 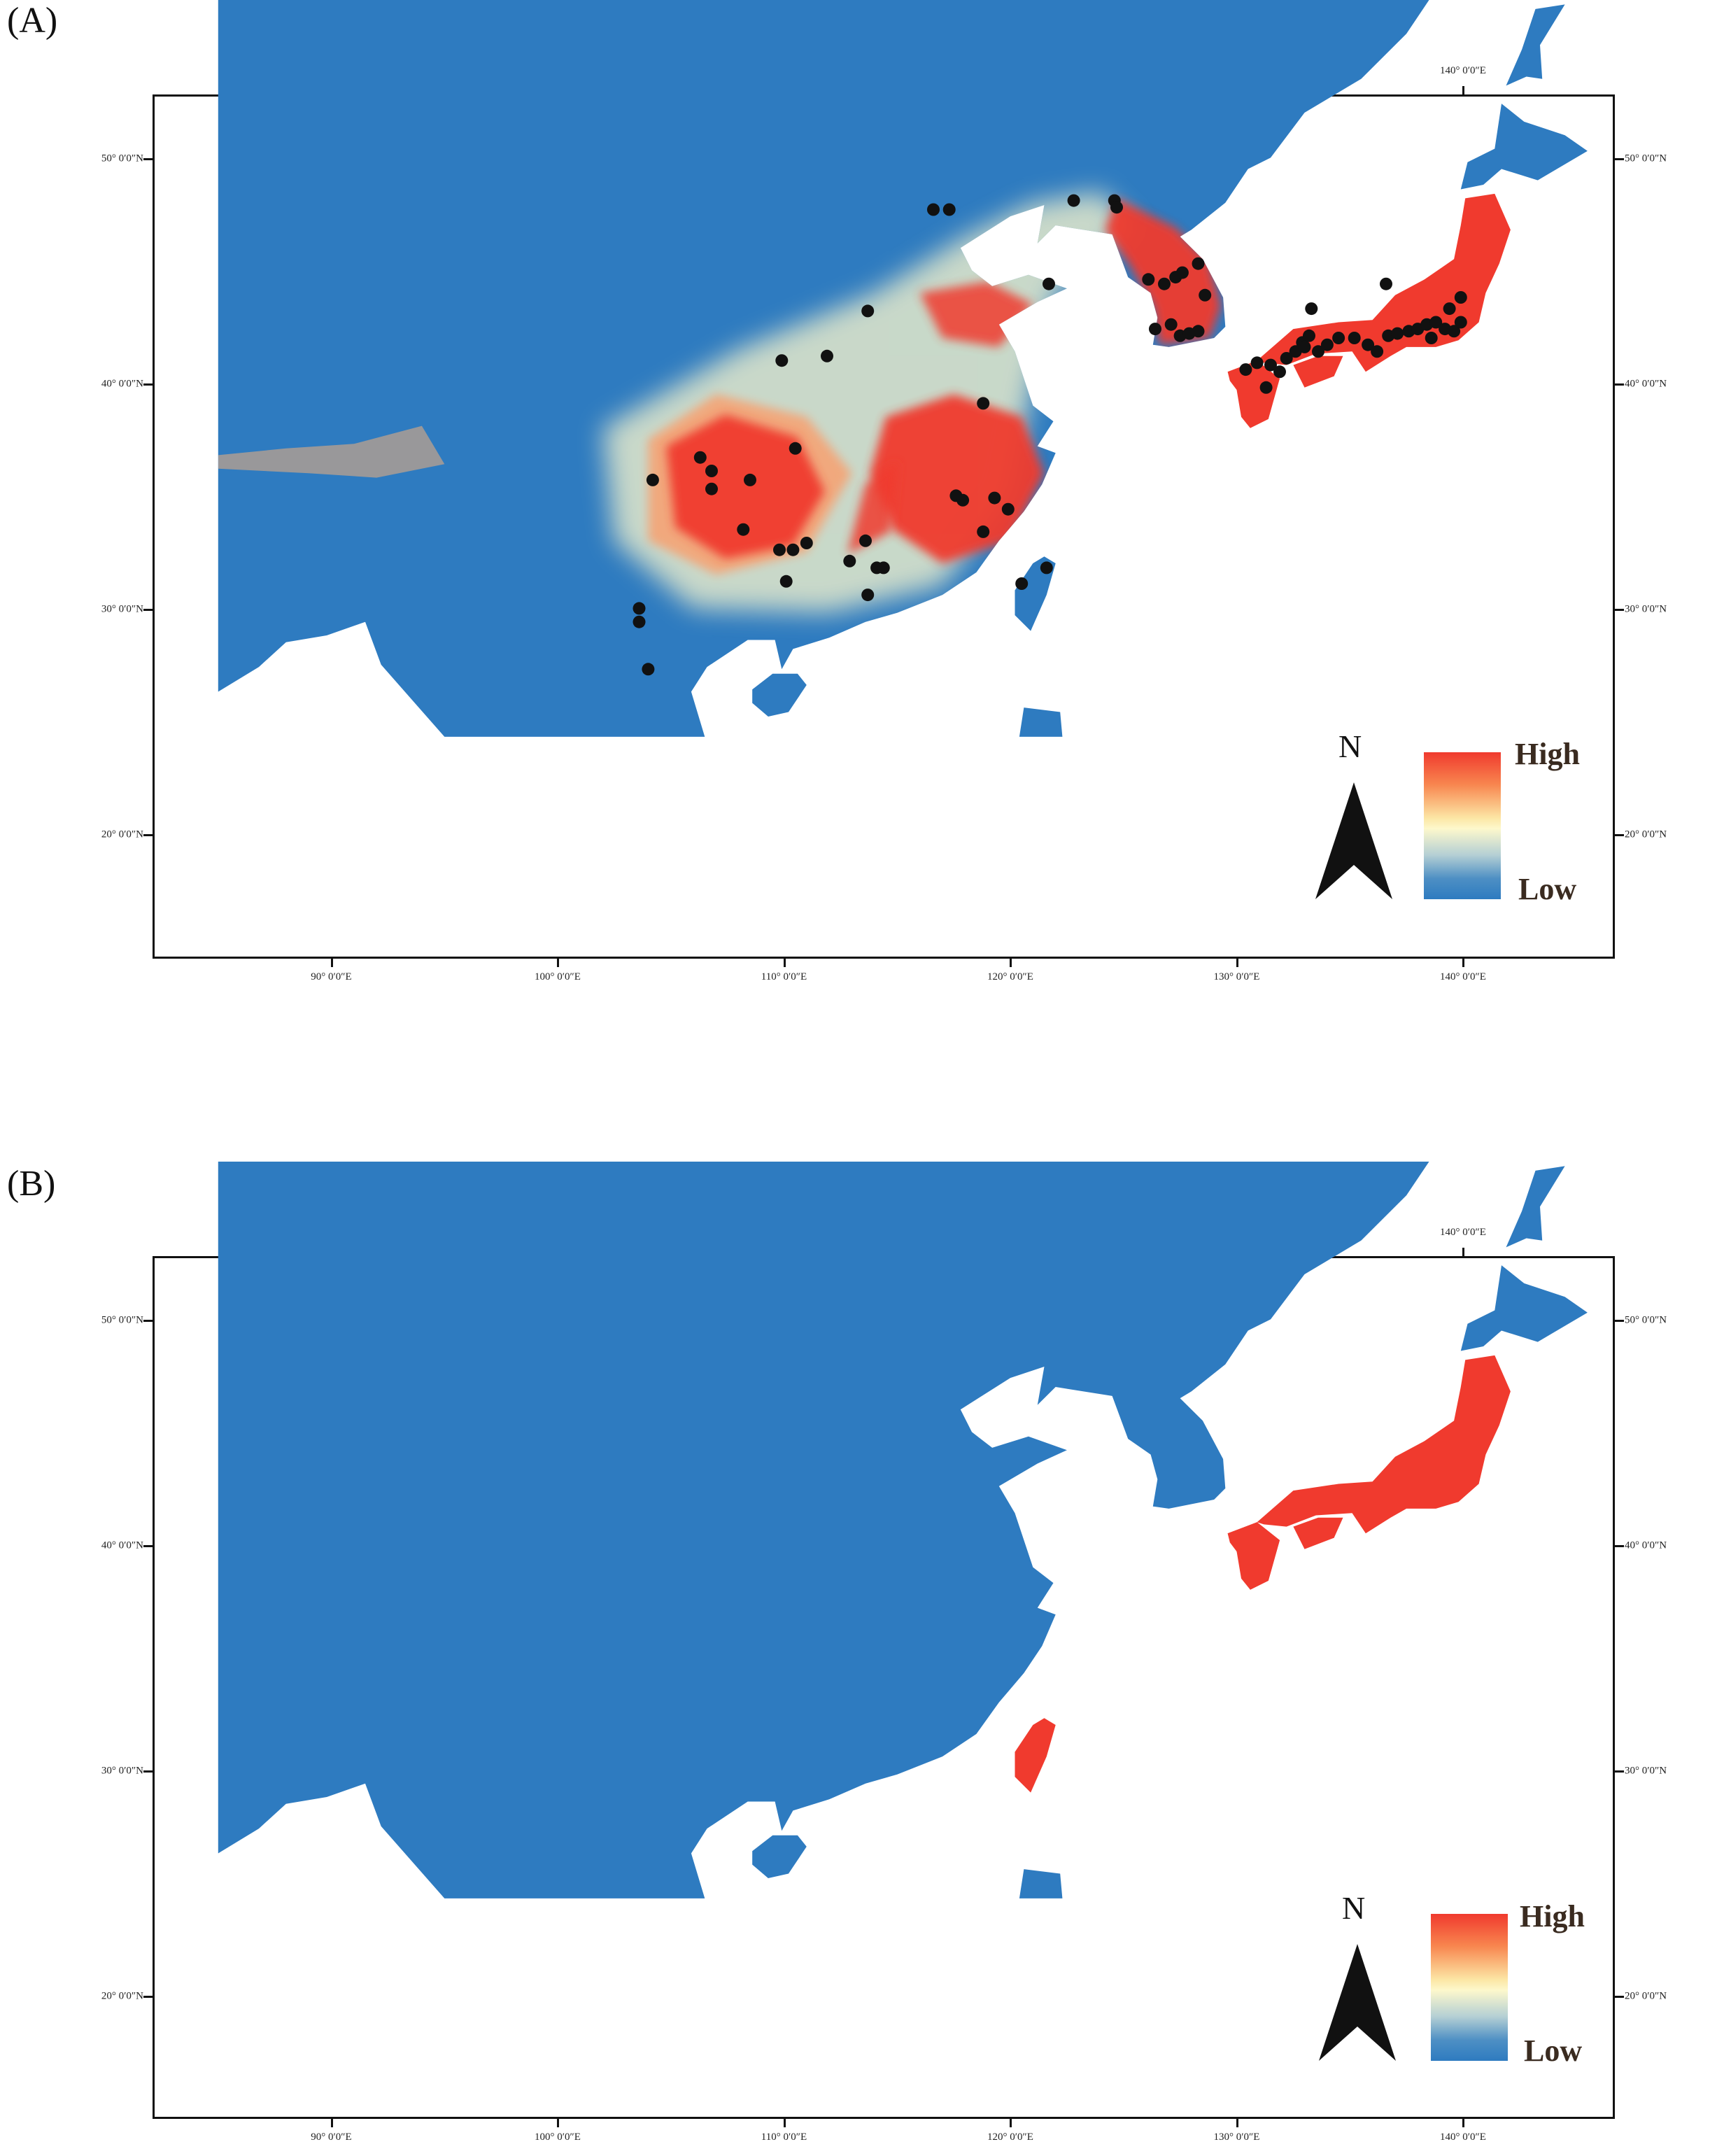 I want to click on legend-low-a: Low, so click(x=1547, y=889).